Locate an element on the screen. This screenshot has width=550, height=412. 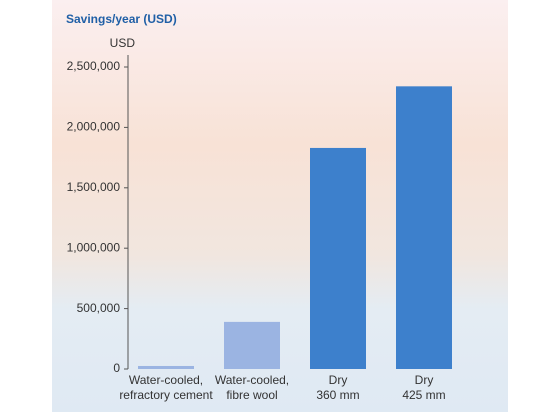
y-tick-label: 1,000,000 is located at coordinates (94, 247).